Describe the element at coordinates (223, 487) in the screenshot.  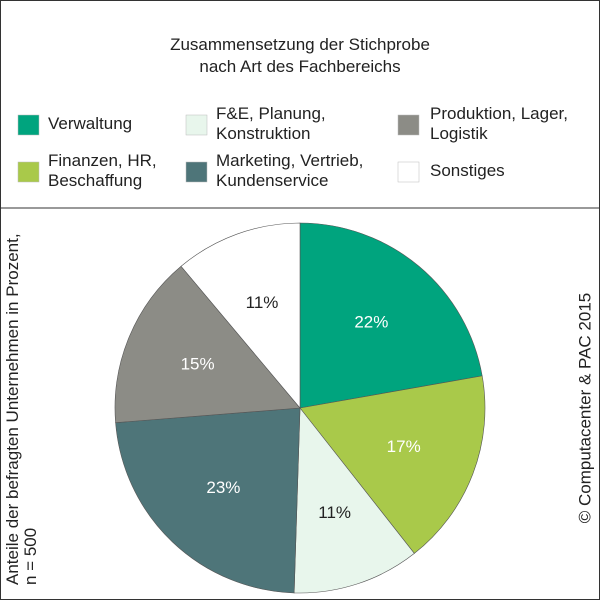
I see `value-label: 23%` at that location.